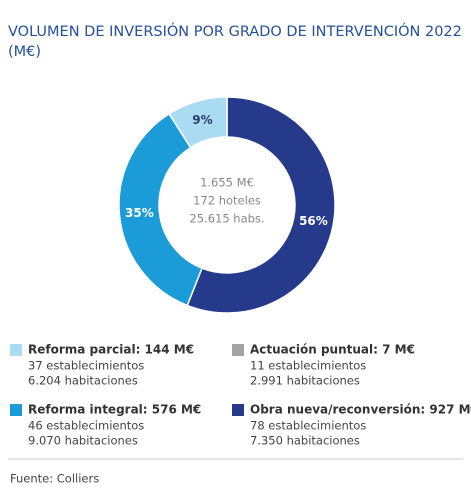  What do you see at coordinates (360, 410) in the screenshot?
I see `legend-label: Obra nueva/reconversión: 927 M€` at bounding box center [360, 410].